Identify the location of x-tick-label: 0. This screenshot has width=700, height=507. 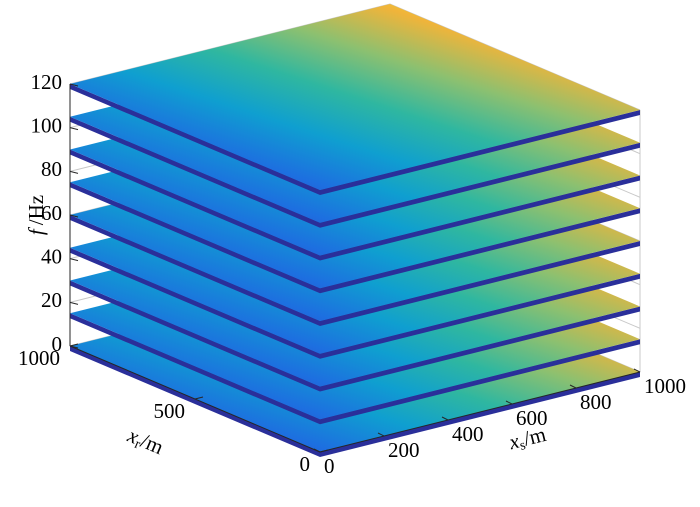
(329, 466).